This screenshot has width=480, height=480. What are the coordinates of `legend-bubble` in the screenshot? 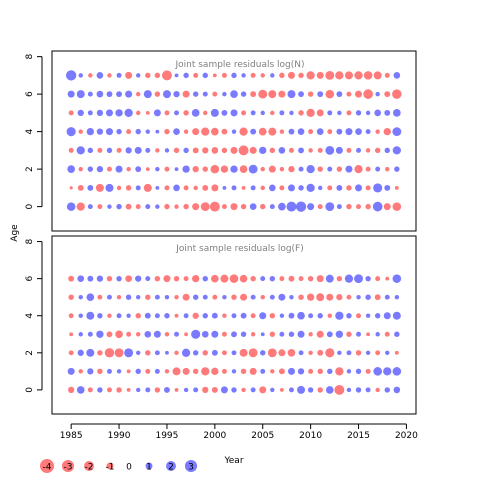 It's located at (191, 466).